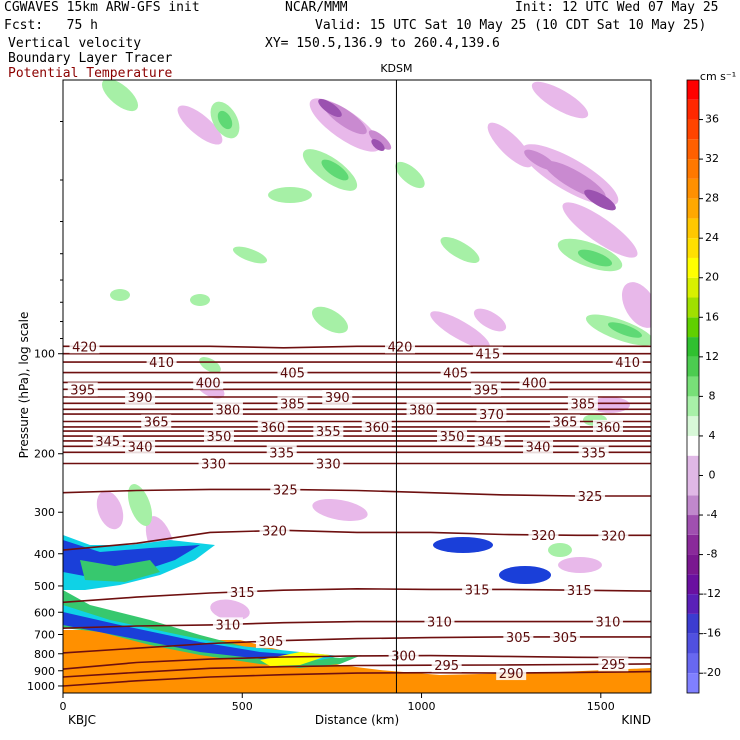  What do you see at coordinates (712, 277) in the screenshot?
I see `colorbar-tick-label: 20` at bounding box center [712, 277].